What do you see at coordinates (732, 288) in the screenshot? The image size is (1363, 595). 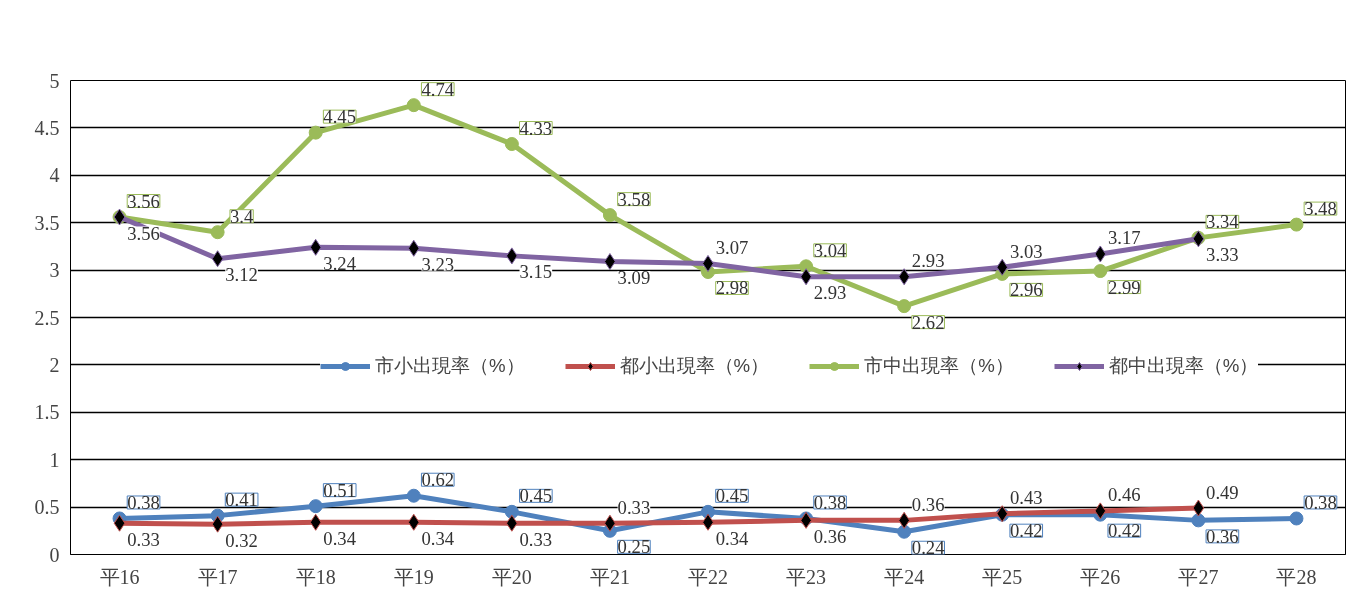 I see `data-label: 2.98` at bounding box center [732, 288].